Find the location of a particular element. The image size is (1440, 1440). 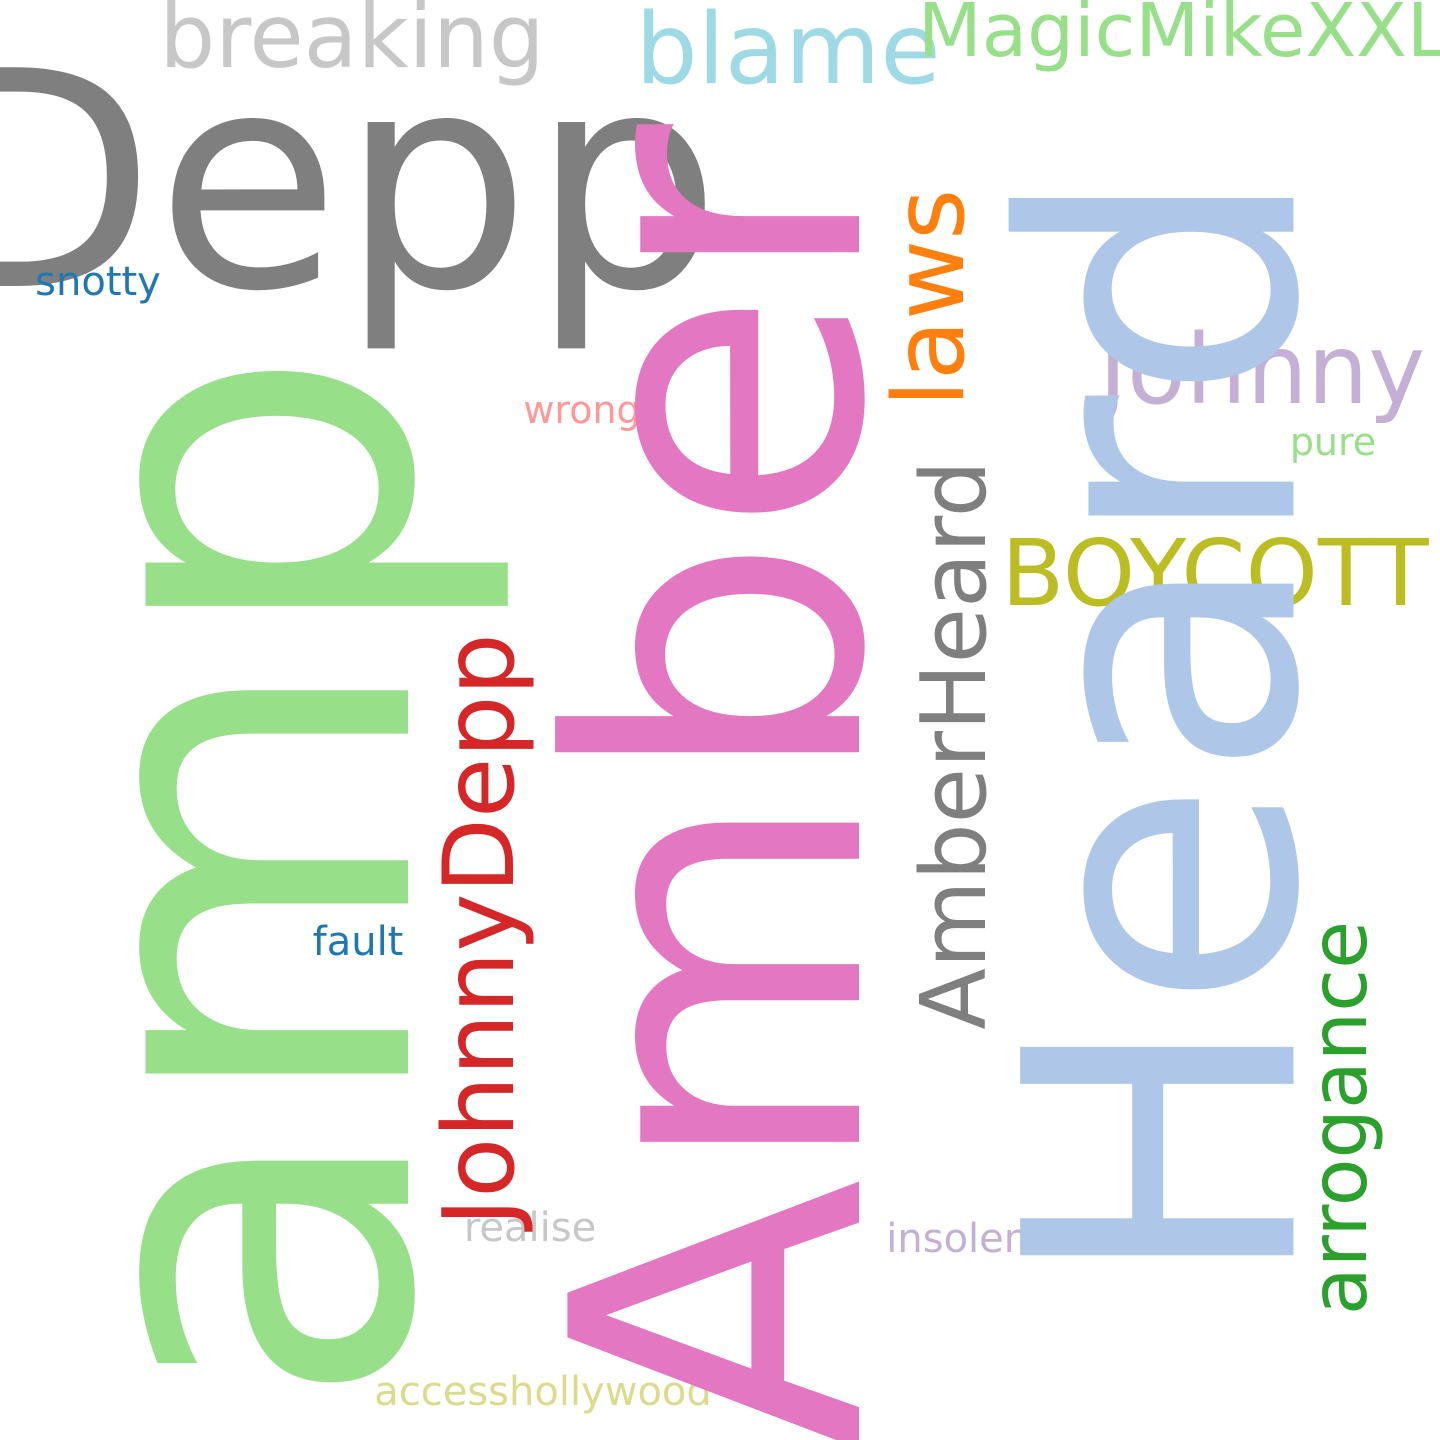

word-laws: laws is located at coordinates (930, 298).